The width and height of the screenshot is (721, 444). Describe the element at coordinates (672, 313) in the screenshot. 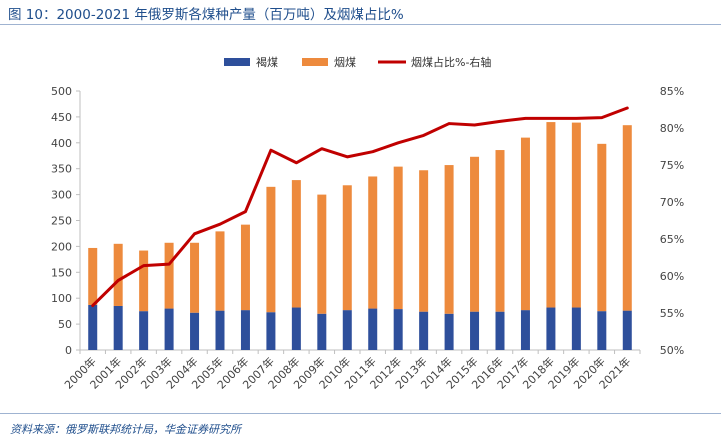

I see `y-right-tick-label: 55%` at that location.